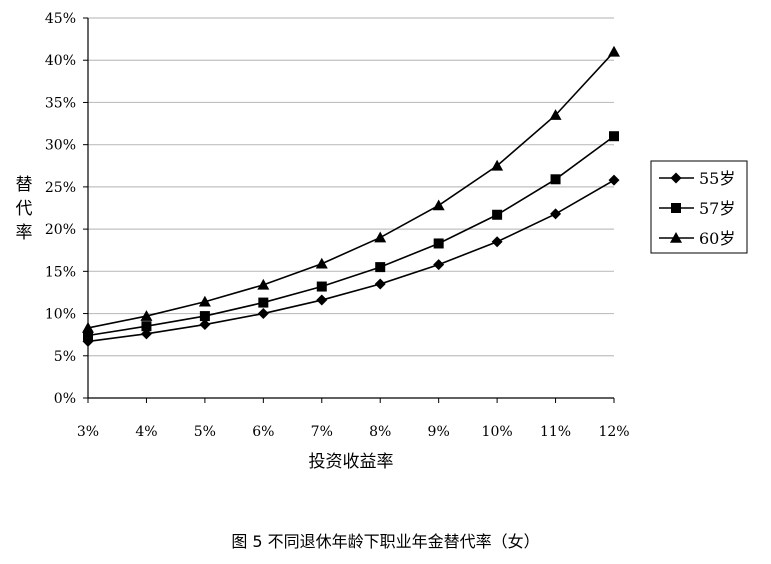  Describe the element at coordinates (65, 357) in the screenshot. I see `y-tick-label: 5%` at that location.